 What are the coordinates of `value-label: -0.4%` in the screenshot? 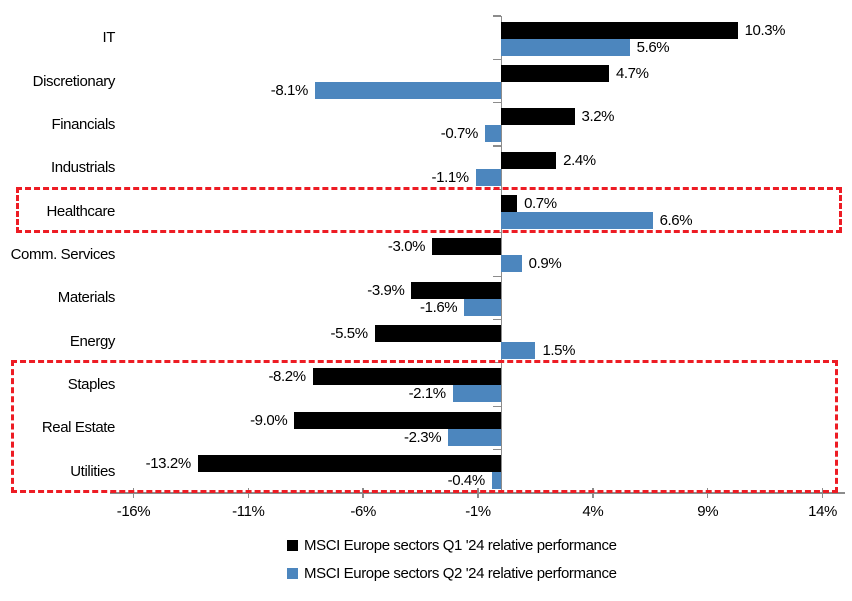 It's located at (466, 481).